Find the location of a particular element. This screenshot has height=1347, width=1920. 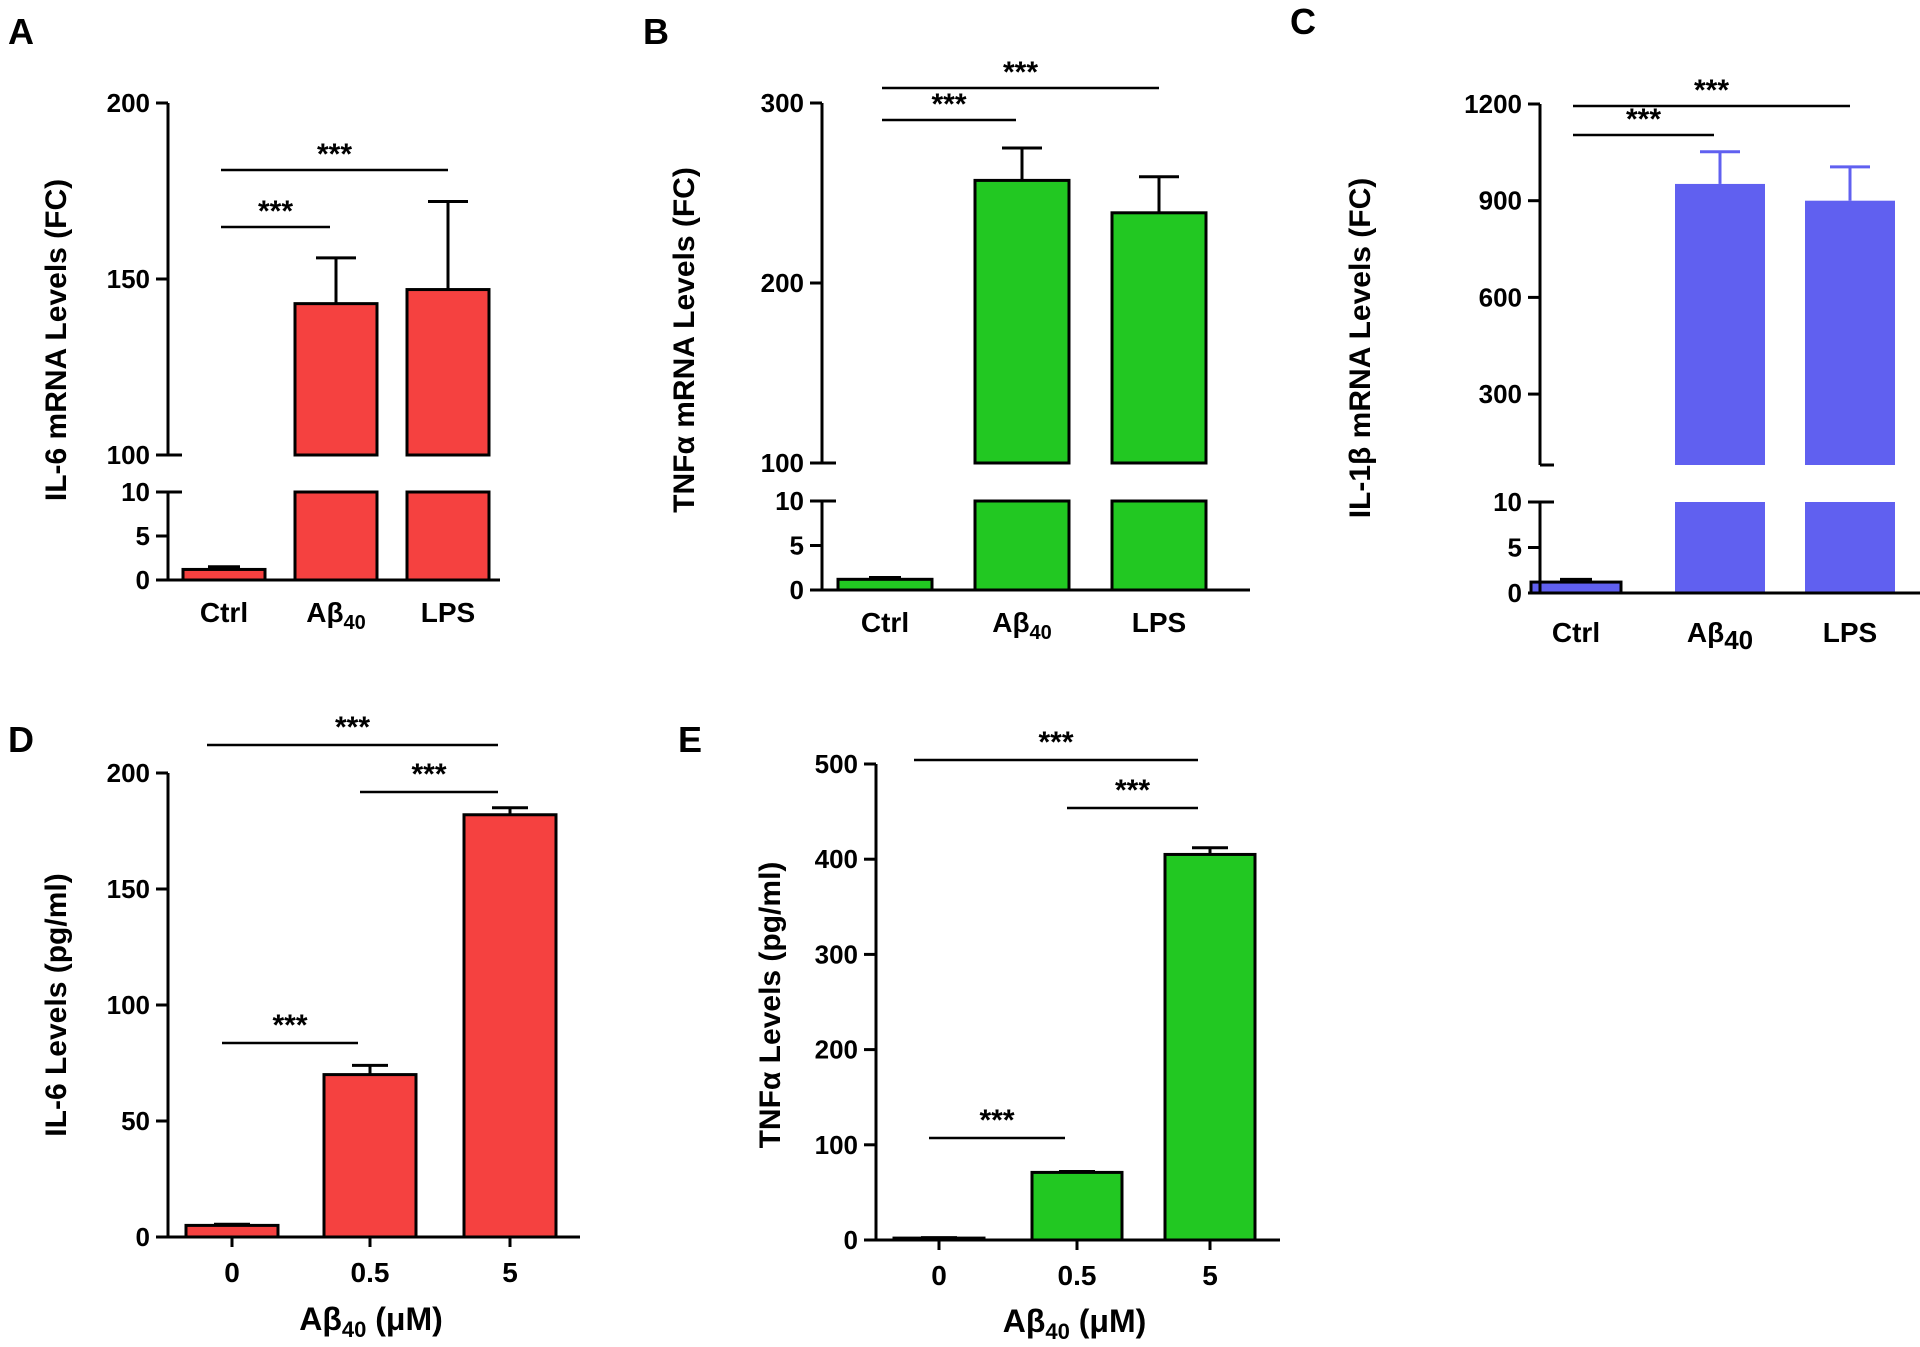

y-tick-label: 1200 is located at coordinates (1493, 104).